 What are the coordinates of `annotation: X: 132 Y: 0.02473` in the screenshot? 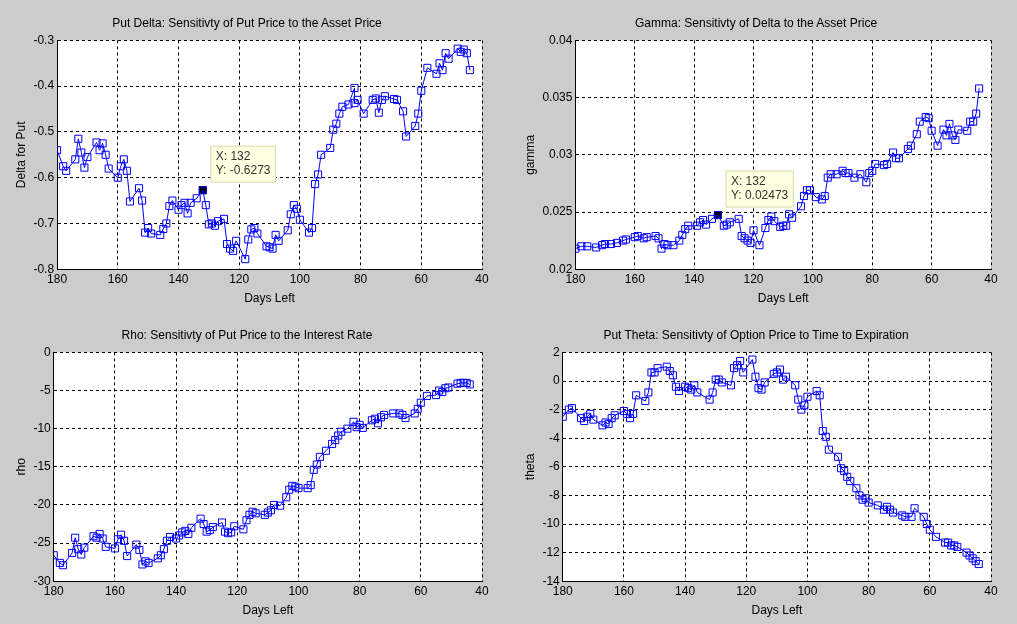 It's located at (759, 188).